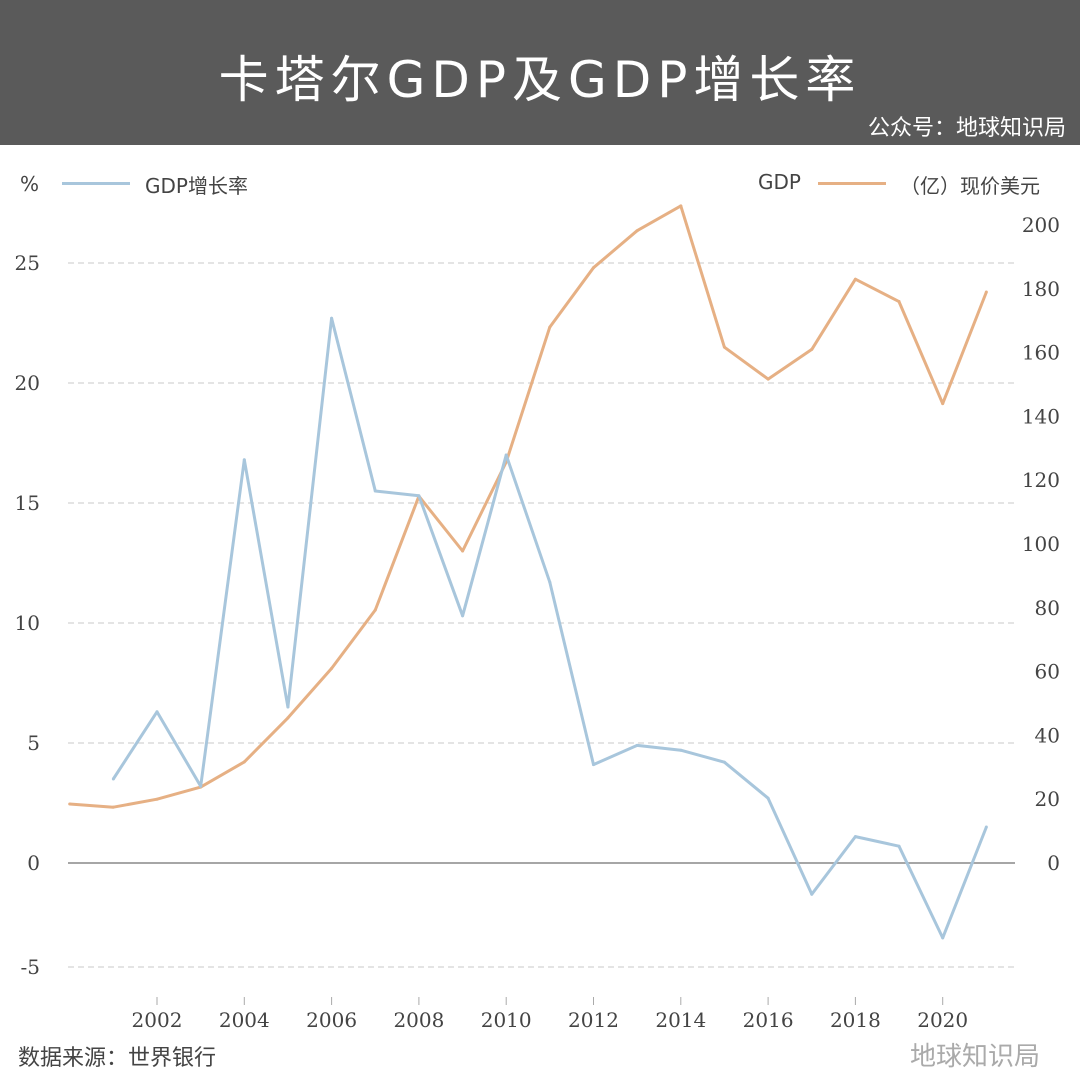  What do you see at coordinates (966, 128) in the screenshot?
I see `subtitle: 公众号：地球知识局` at bounding box center [966, 128].